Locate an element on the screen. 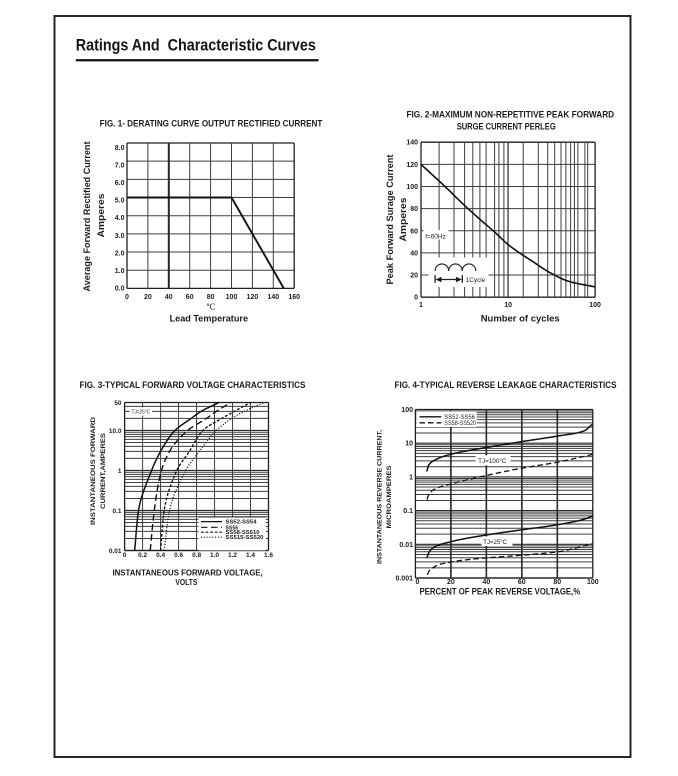 This screenshot has height=776, width=678. svg-text: Peak Forward Surage Current is located at coordinates (390, 219).